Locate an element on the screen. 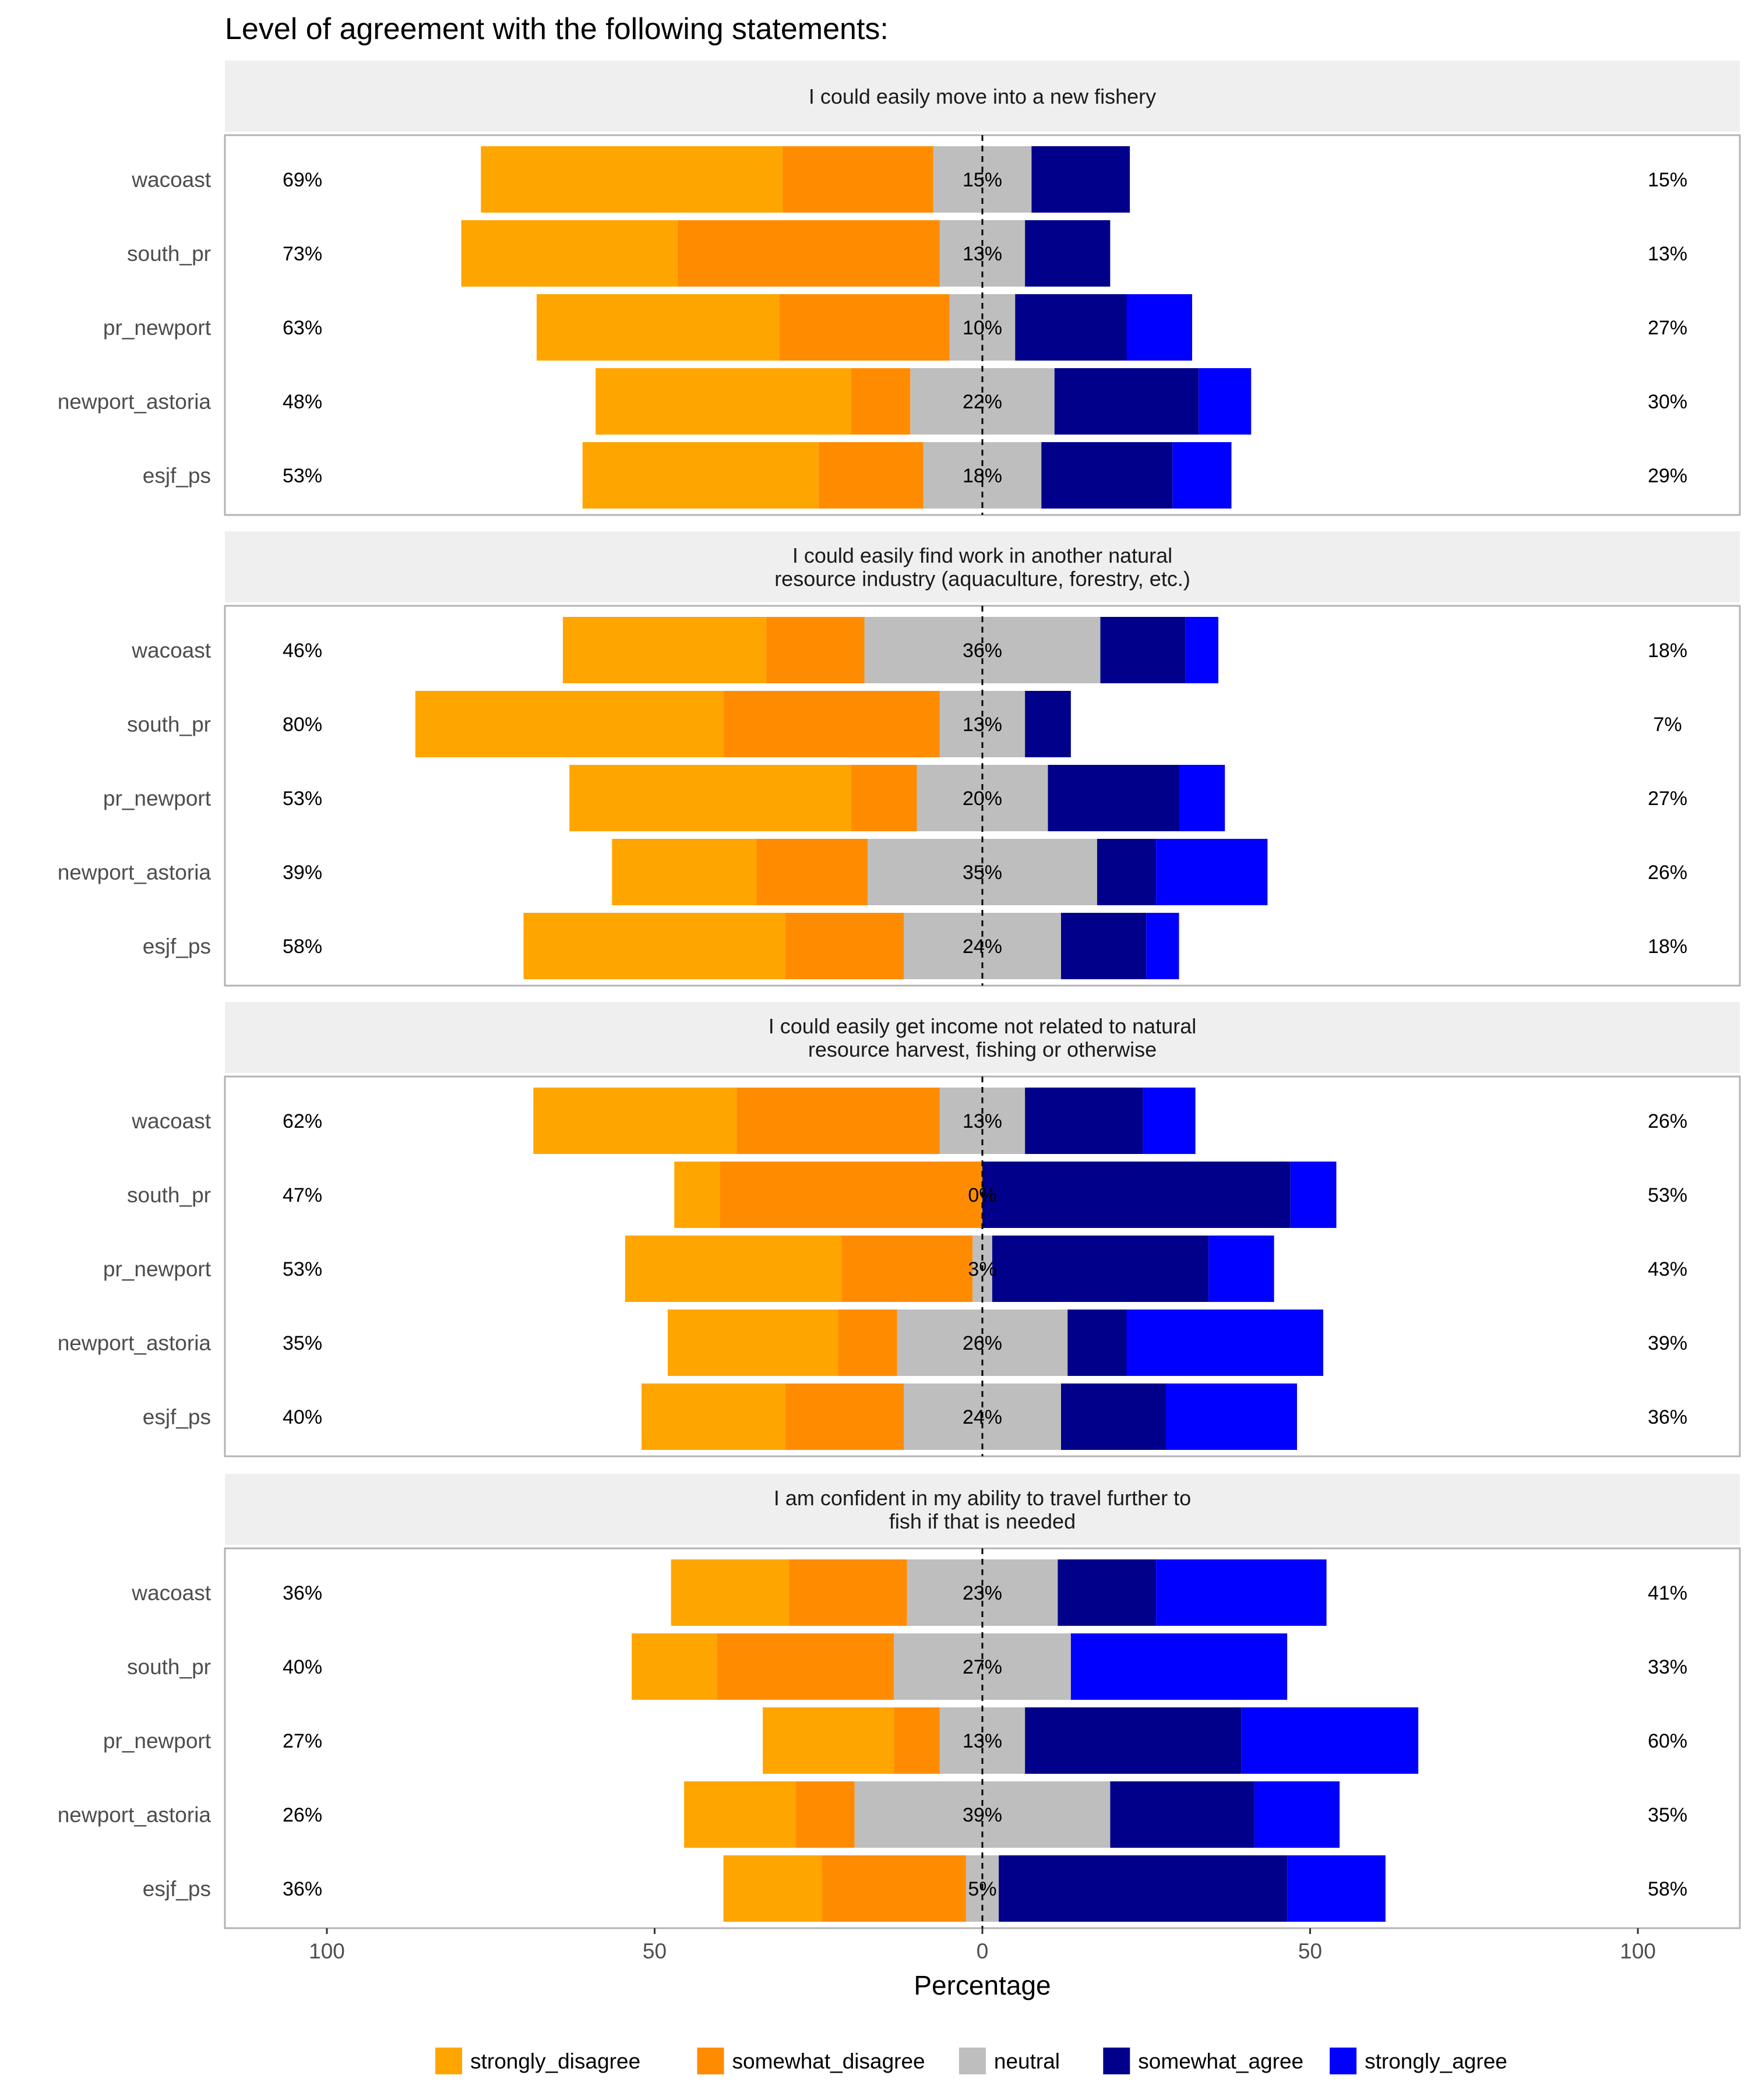  left-percent-label: 53% is located at coordinates (302, 799).